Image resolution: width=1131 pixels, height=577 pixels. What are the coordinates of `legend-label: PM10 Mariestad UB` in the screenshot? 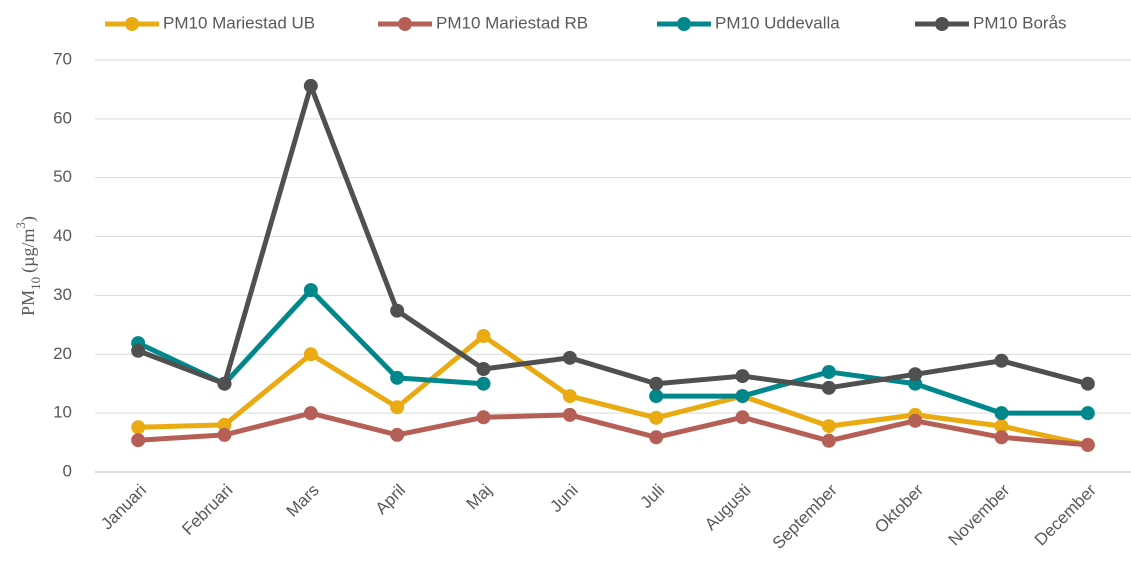 It's located at (239, 22).